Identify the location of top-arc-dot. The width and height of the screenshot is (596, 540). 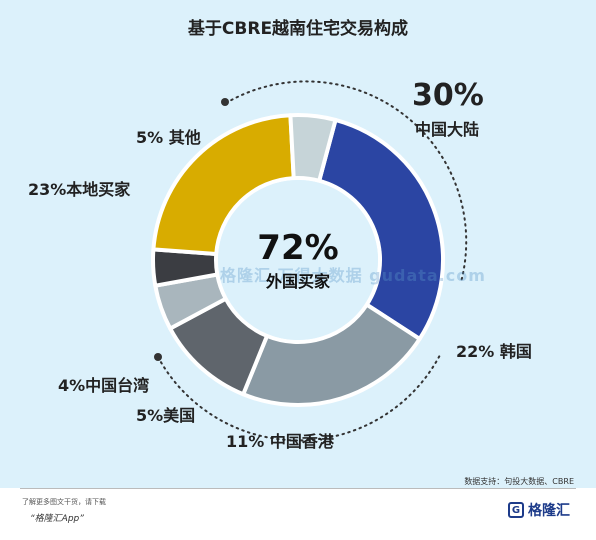
(225, 102).